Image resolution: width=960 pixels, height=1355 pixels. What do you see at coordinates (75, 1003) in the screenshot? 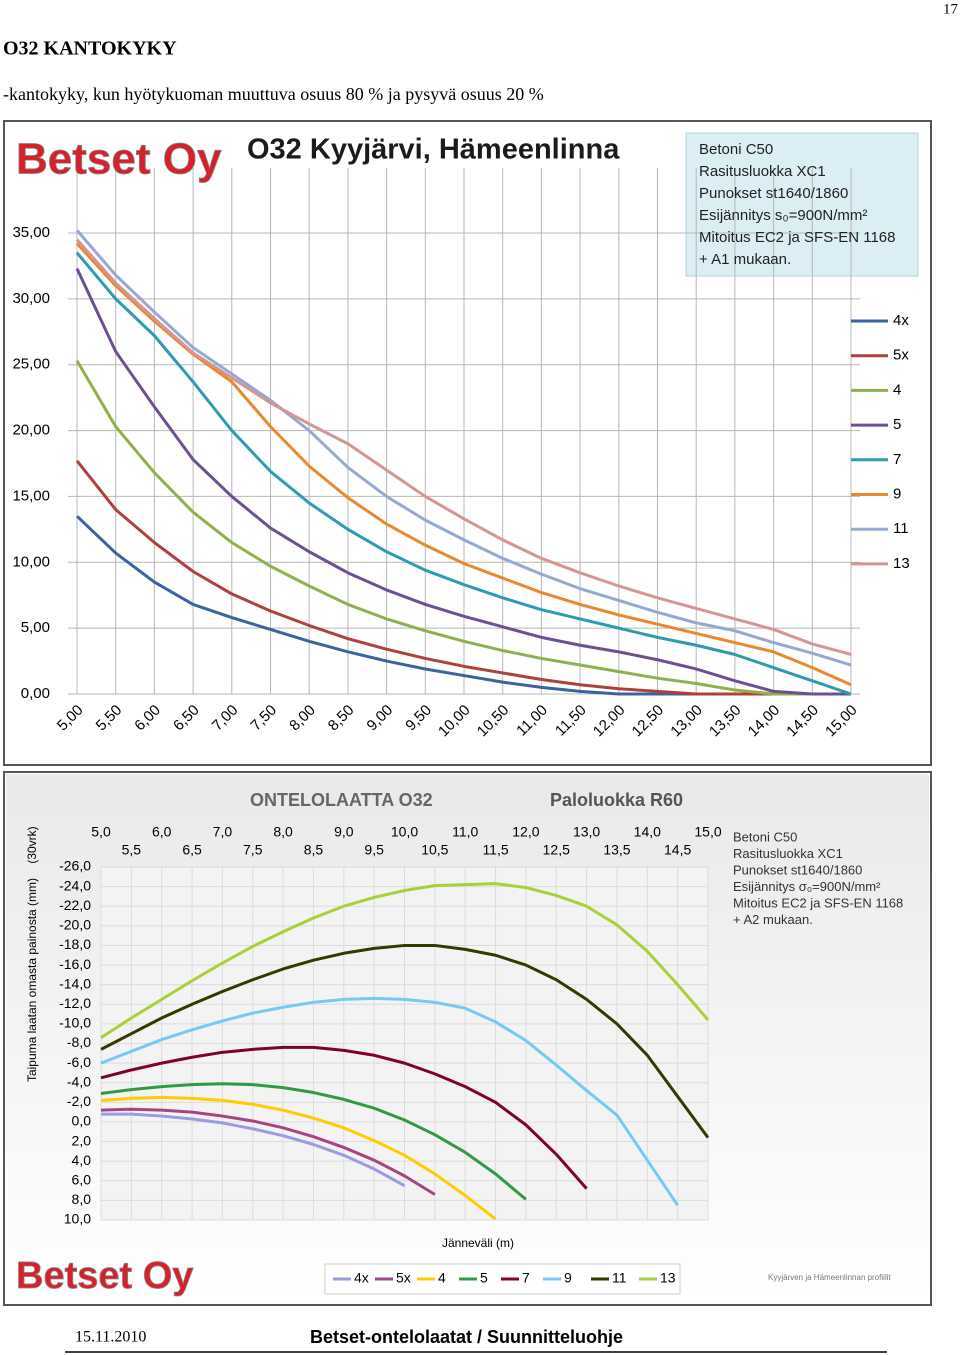
I see `y-tick-label: -12,0` at bounding box center [75, 1003].